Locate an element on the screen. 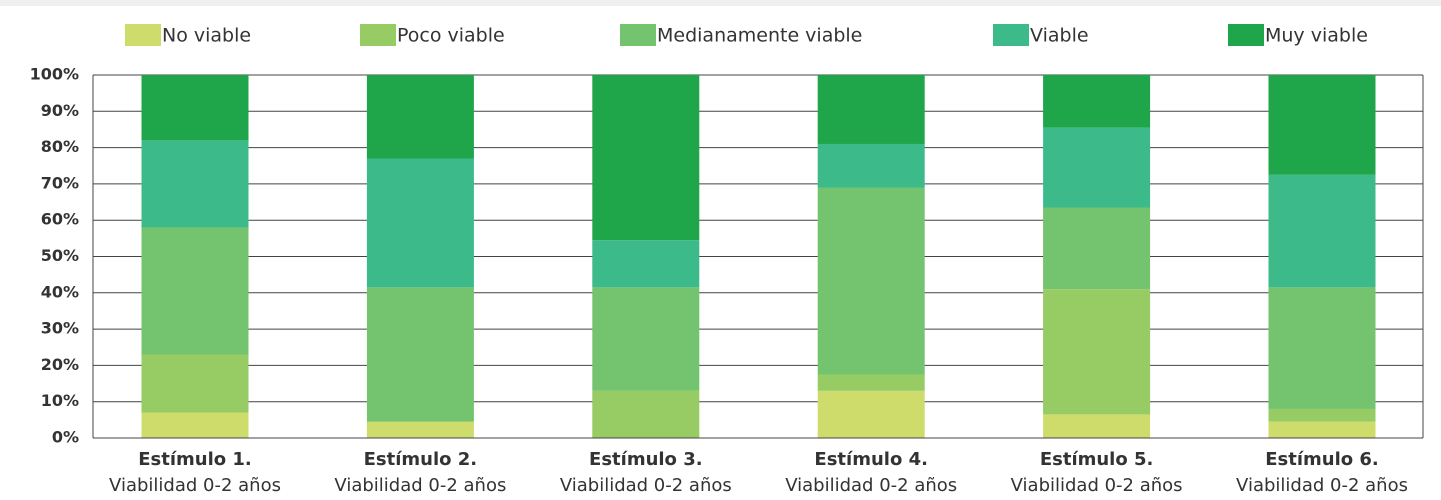 The image size is (1441, 500). y-tick-label: 30% is located at coordinates (60, 328).